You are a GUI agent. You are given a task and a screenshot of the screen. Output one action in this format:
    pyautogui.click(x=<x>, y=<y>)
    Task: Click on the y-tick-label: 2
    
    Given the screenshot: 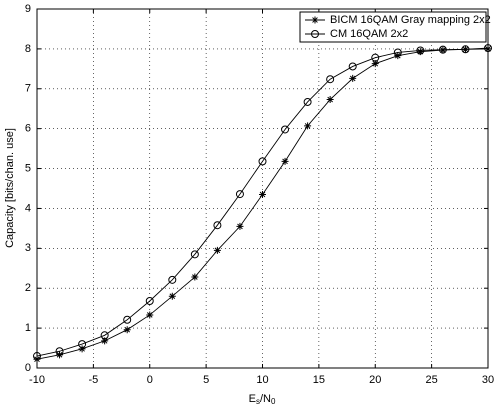 What is the action you would take?
    pyautogui.click(x=28, y=288)
    